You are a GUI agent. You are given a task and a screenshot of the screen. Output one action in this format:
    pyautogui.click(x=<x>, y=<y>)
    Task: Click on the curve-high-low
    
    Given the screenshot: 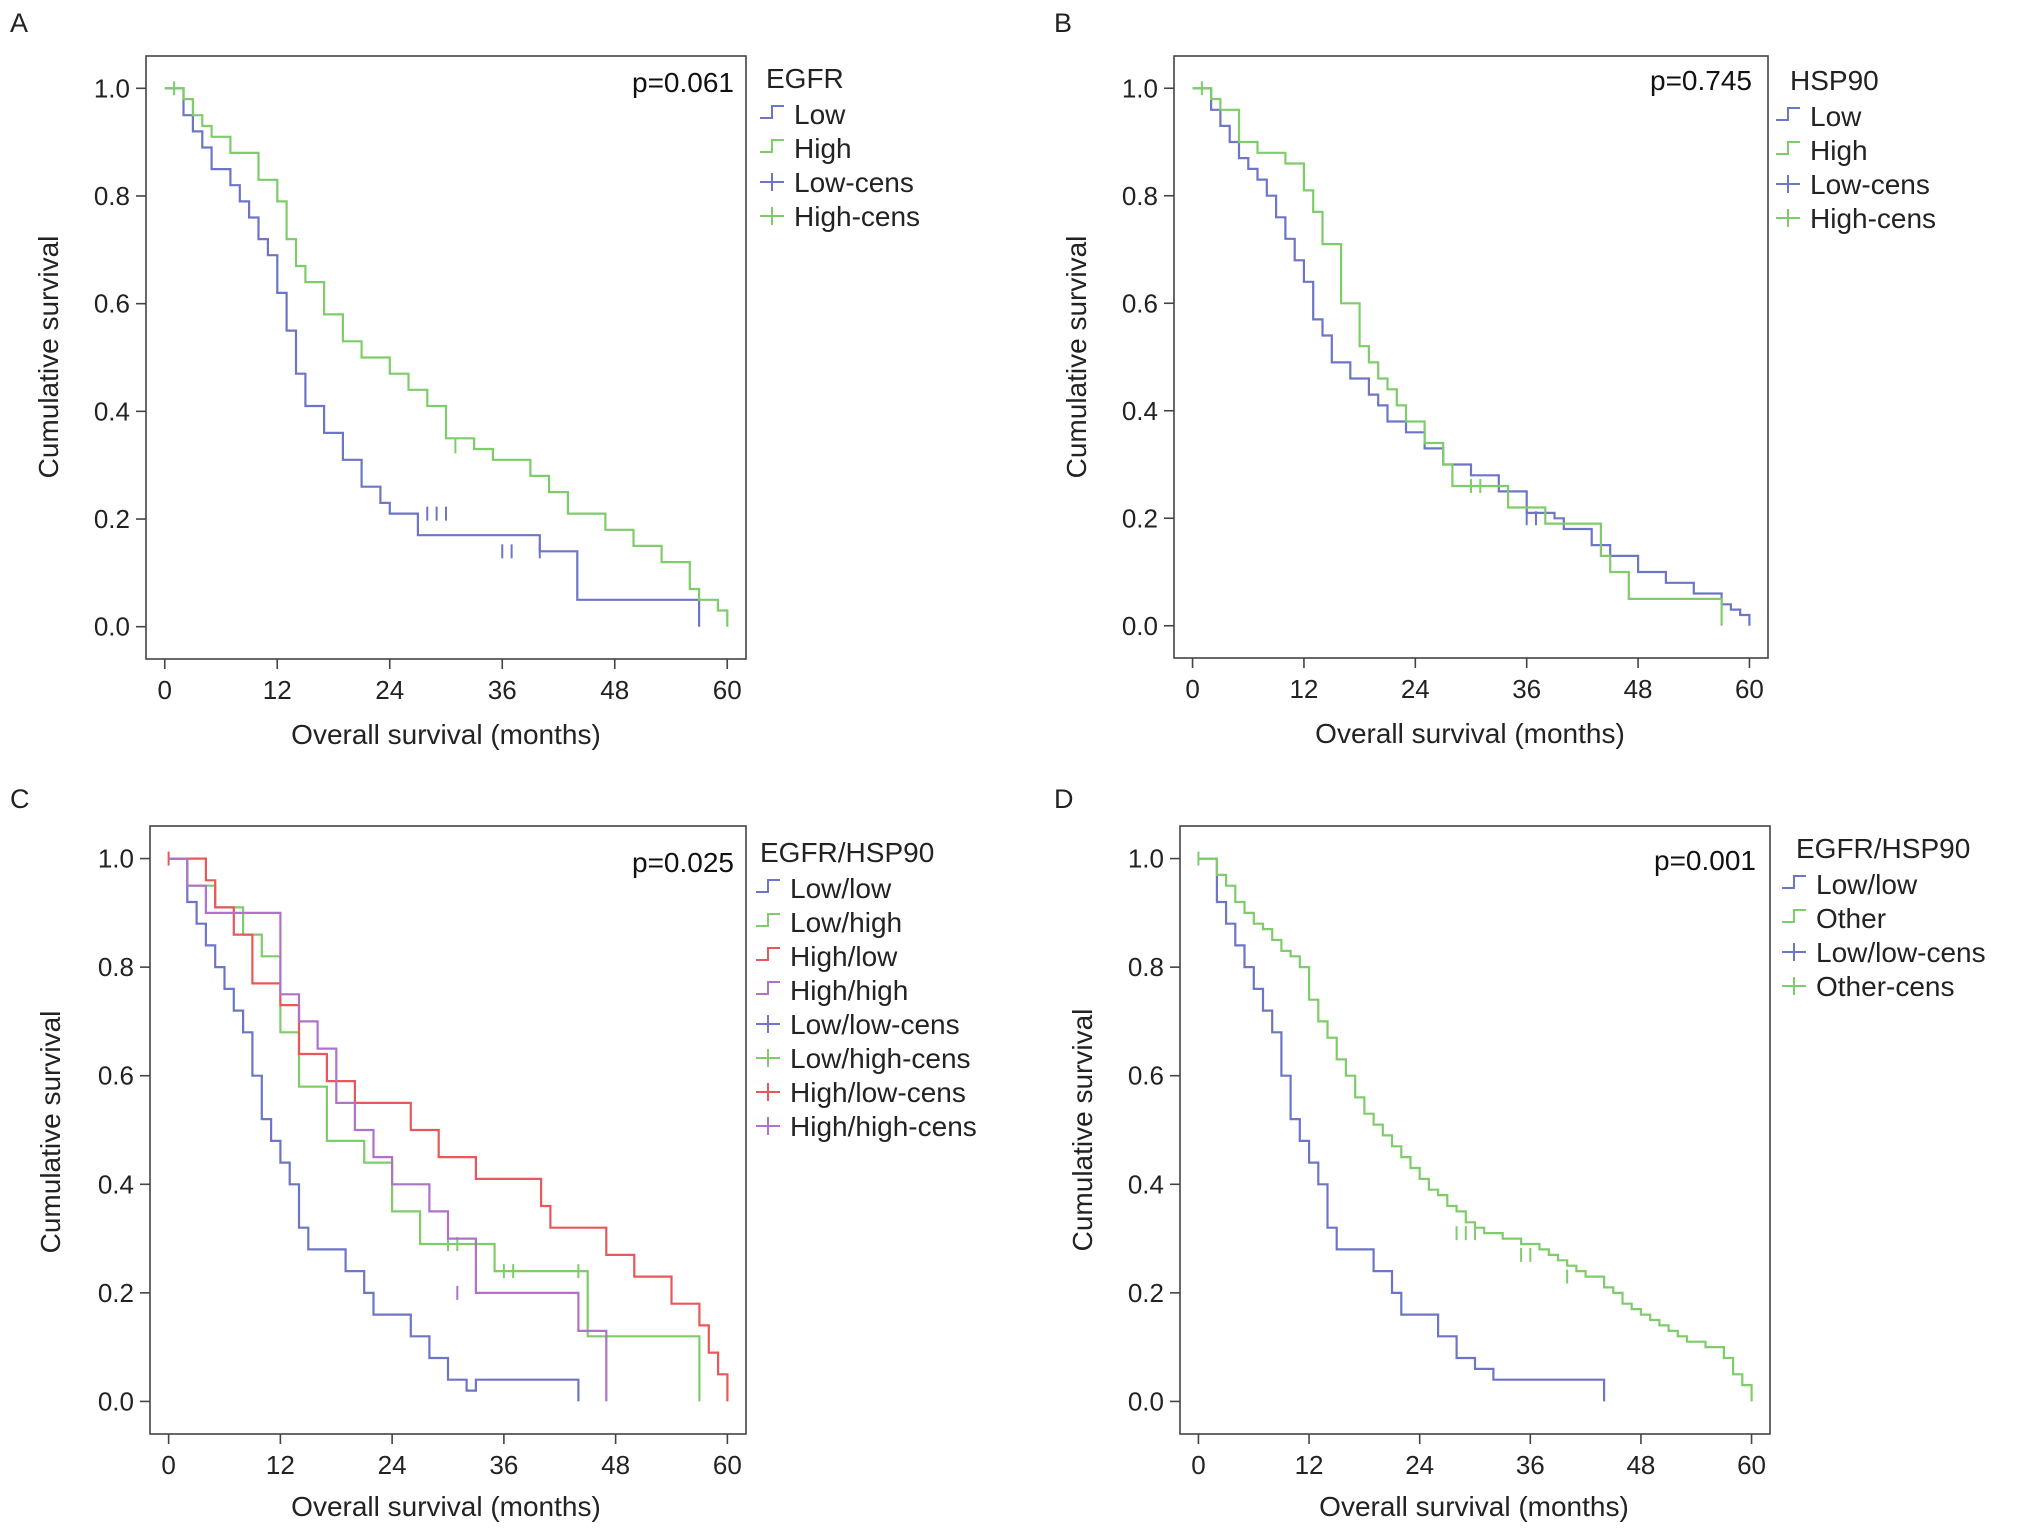 What is the action you would take?
    pyautogui.click(x=448, y=1129)
    